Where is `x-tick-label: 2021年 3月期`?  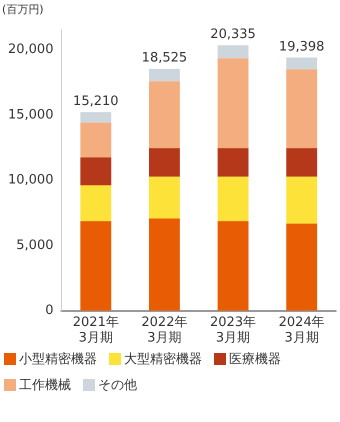
x-tick-label: 2021年 3月期 is located at coordinates (95, 330).